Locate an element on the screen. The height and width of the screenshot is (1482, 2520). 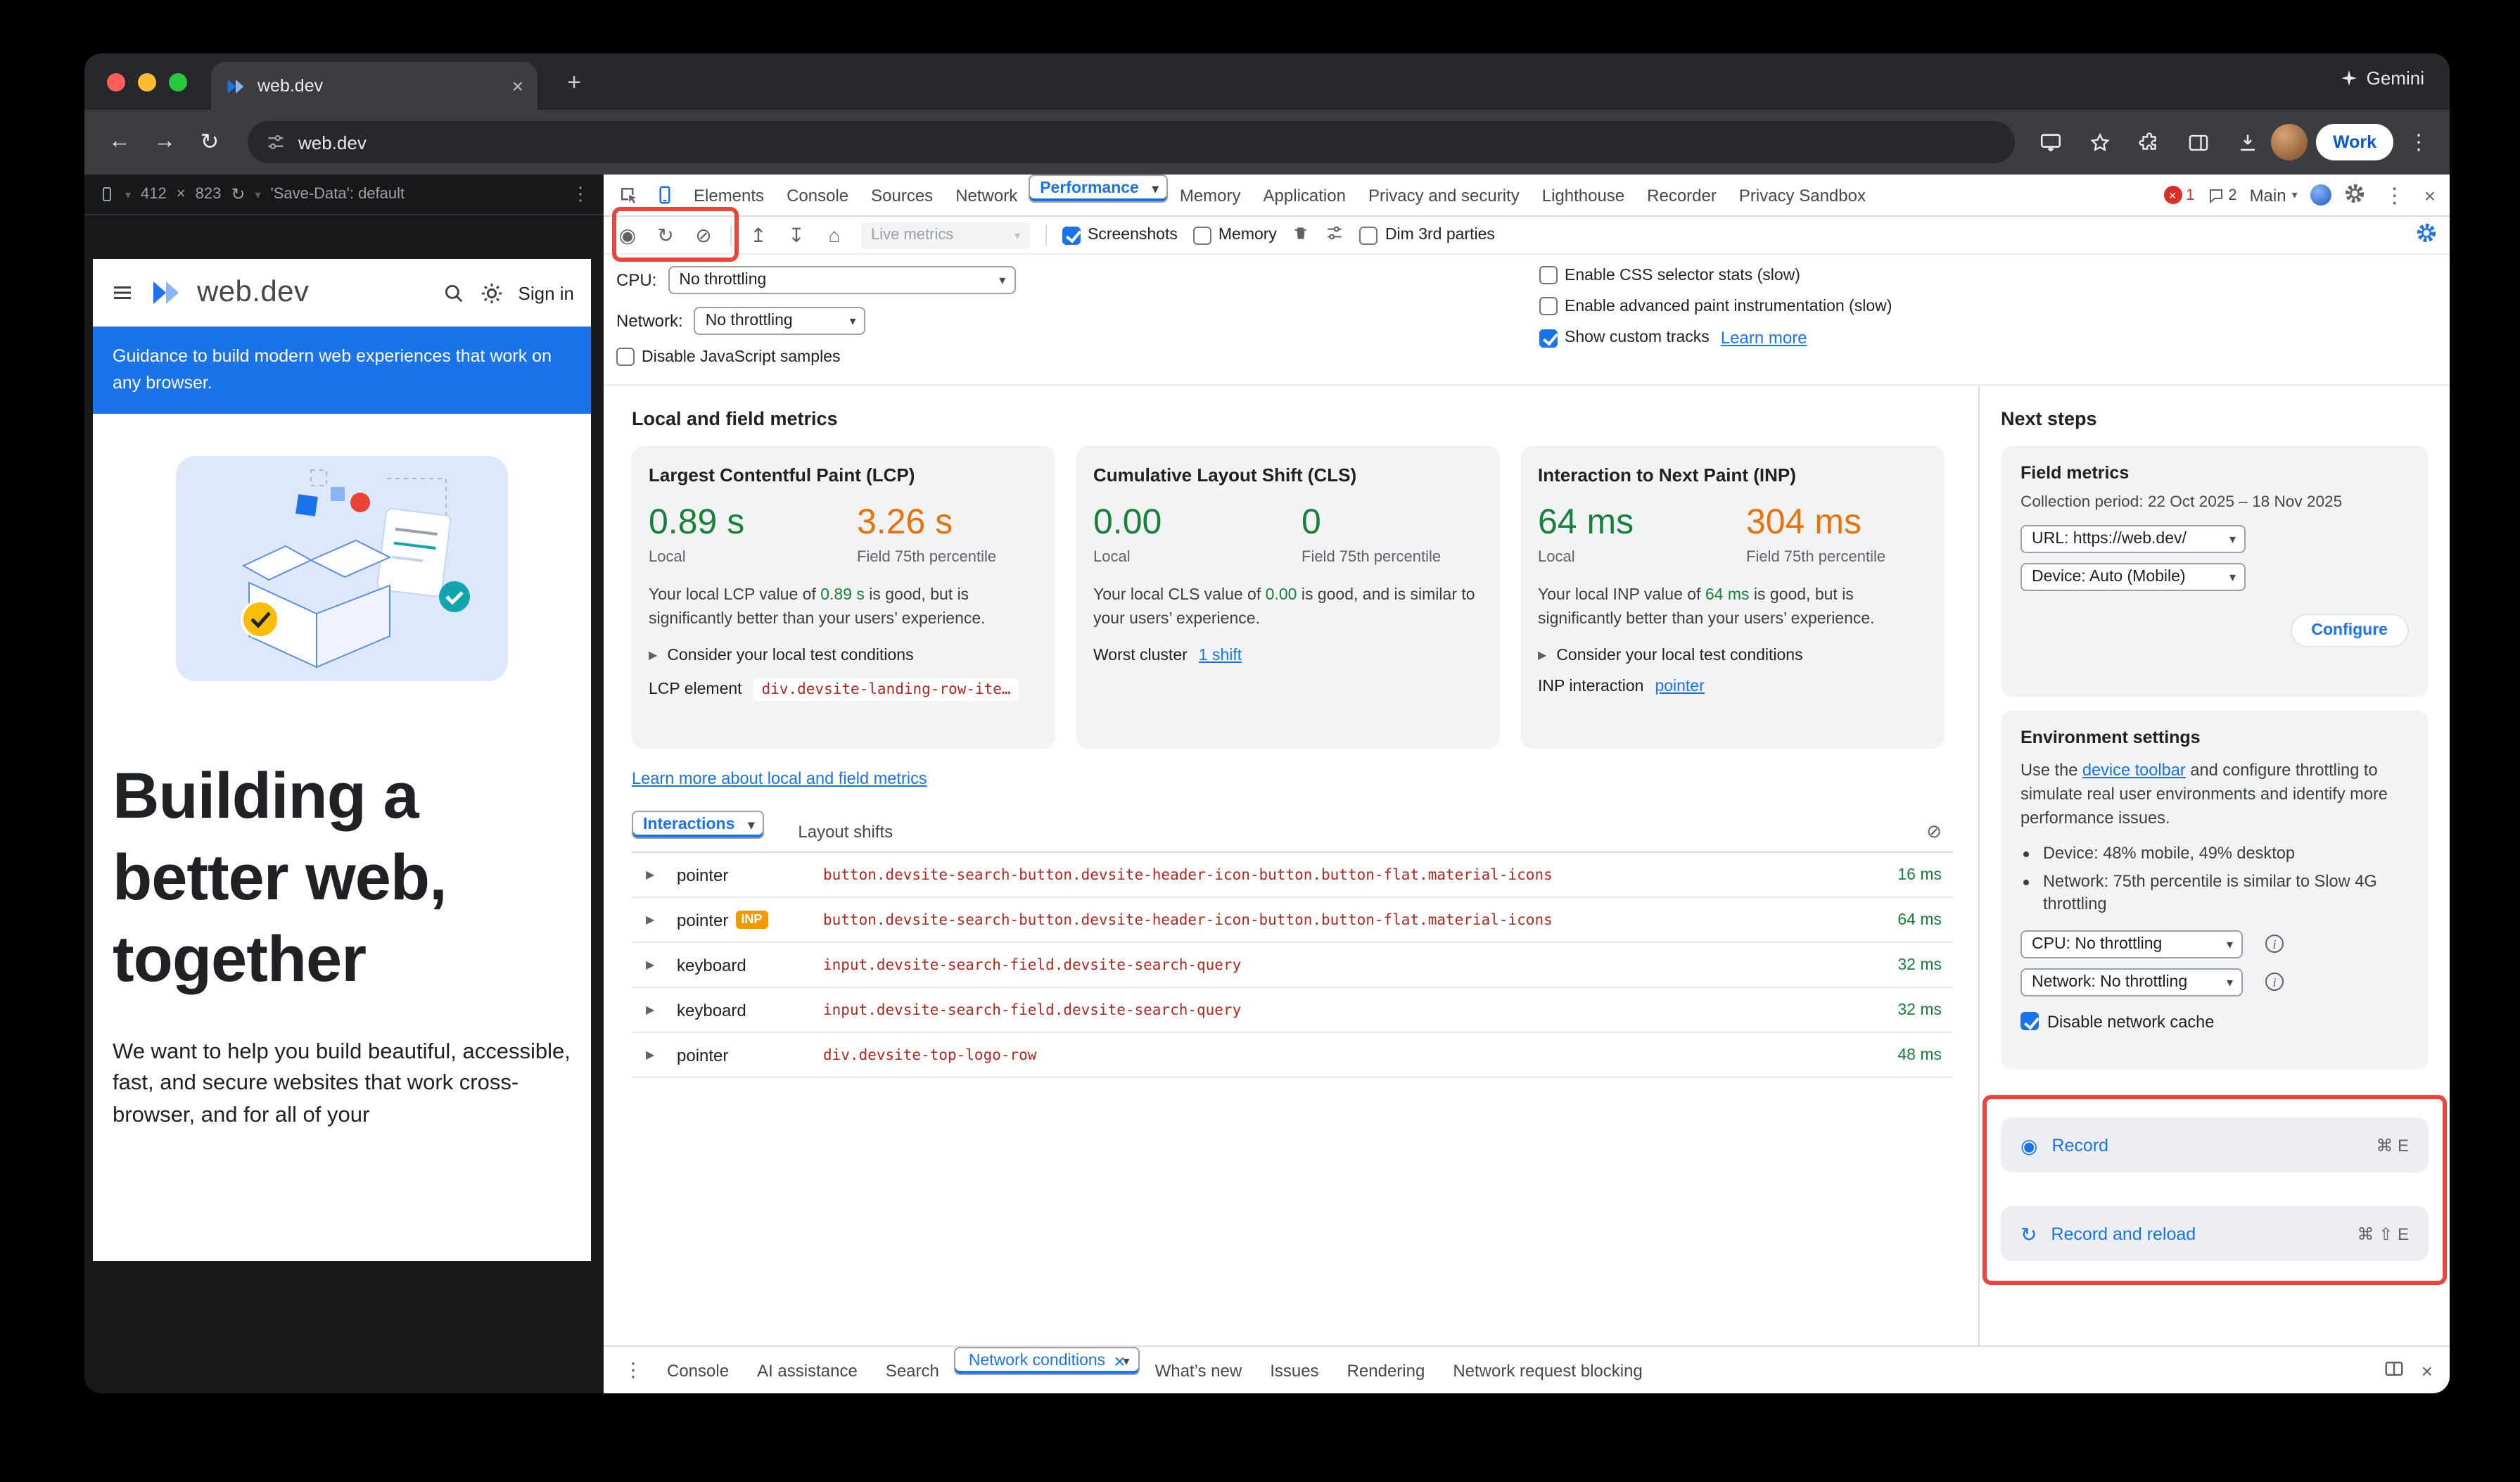
tab-application: Application is located at coordinates (1305, 195).